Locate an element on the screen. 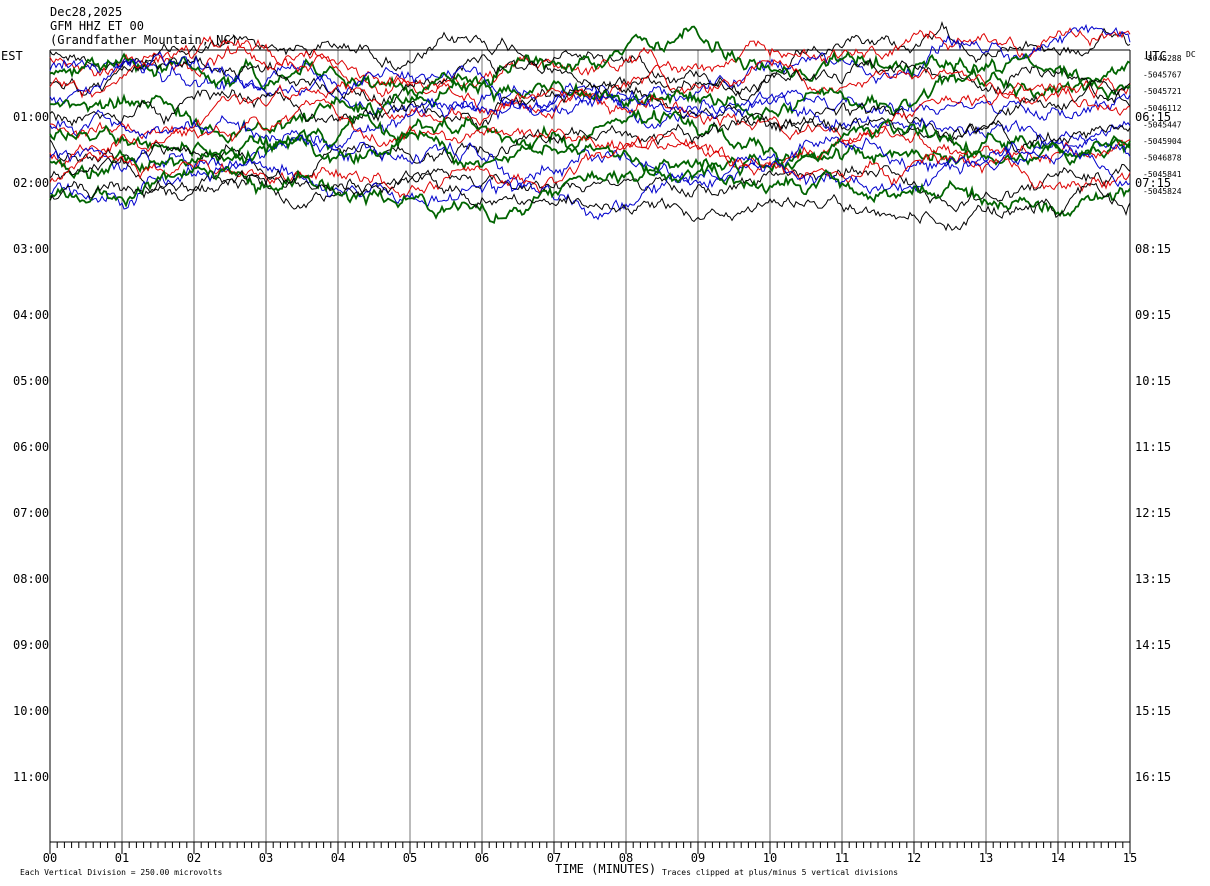  x-tick-label: 04 is located at coordinates (338, 858).